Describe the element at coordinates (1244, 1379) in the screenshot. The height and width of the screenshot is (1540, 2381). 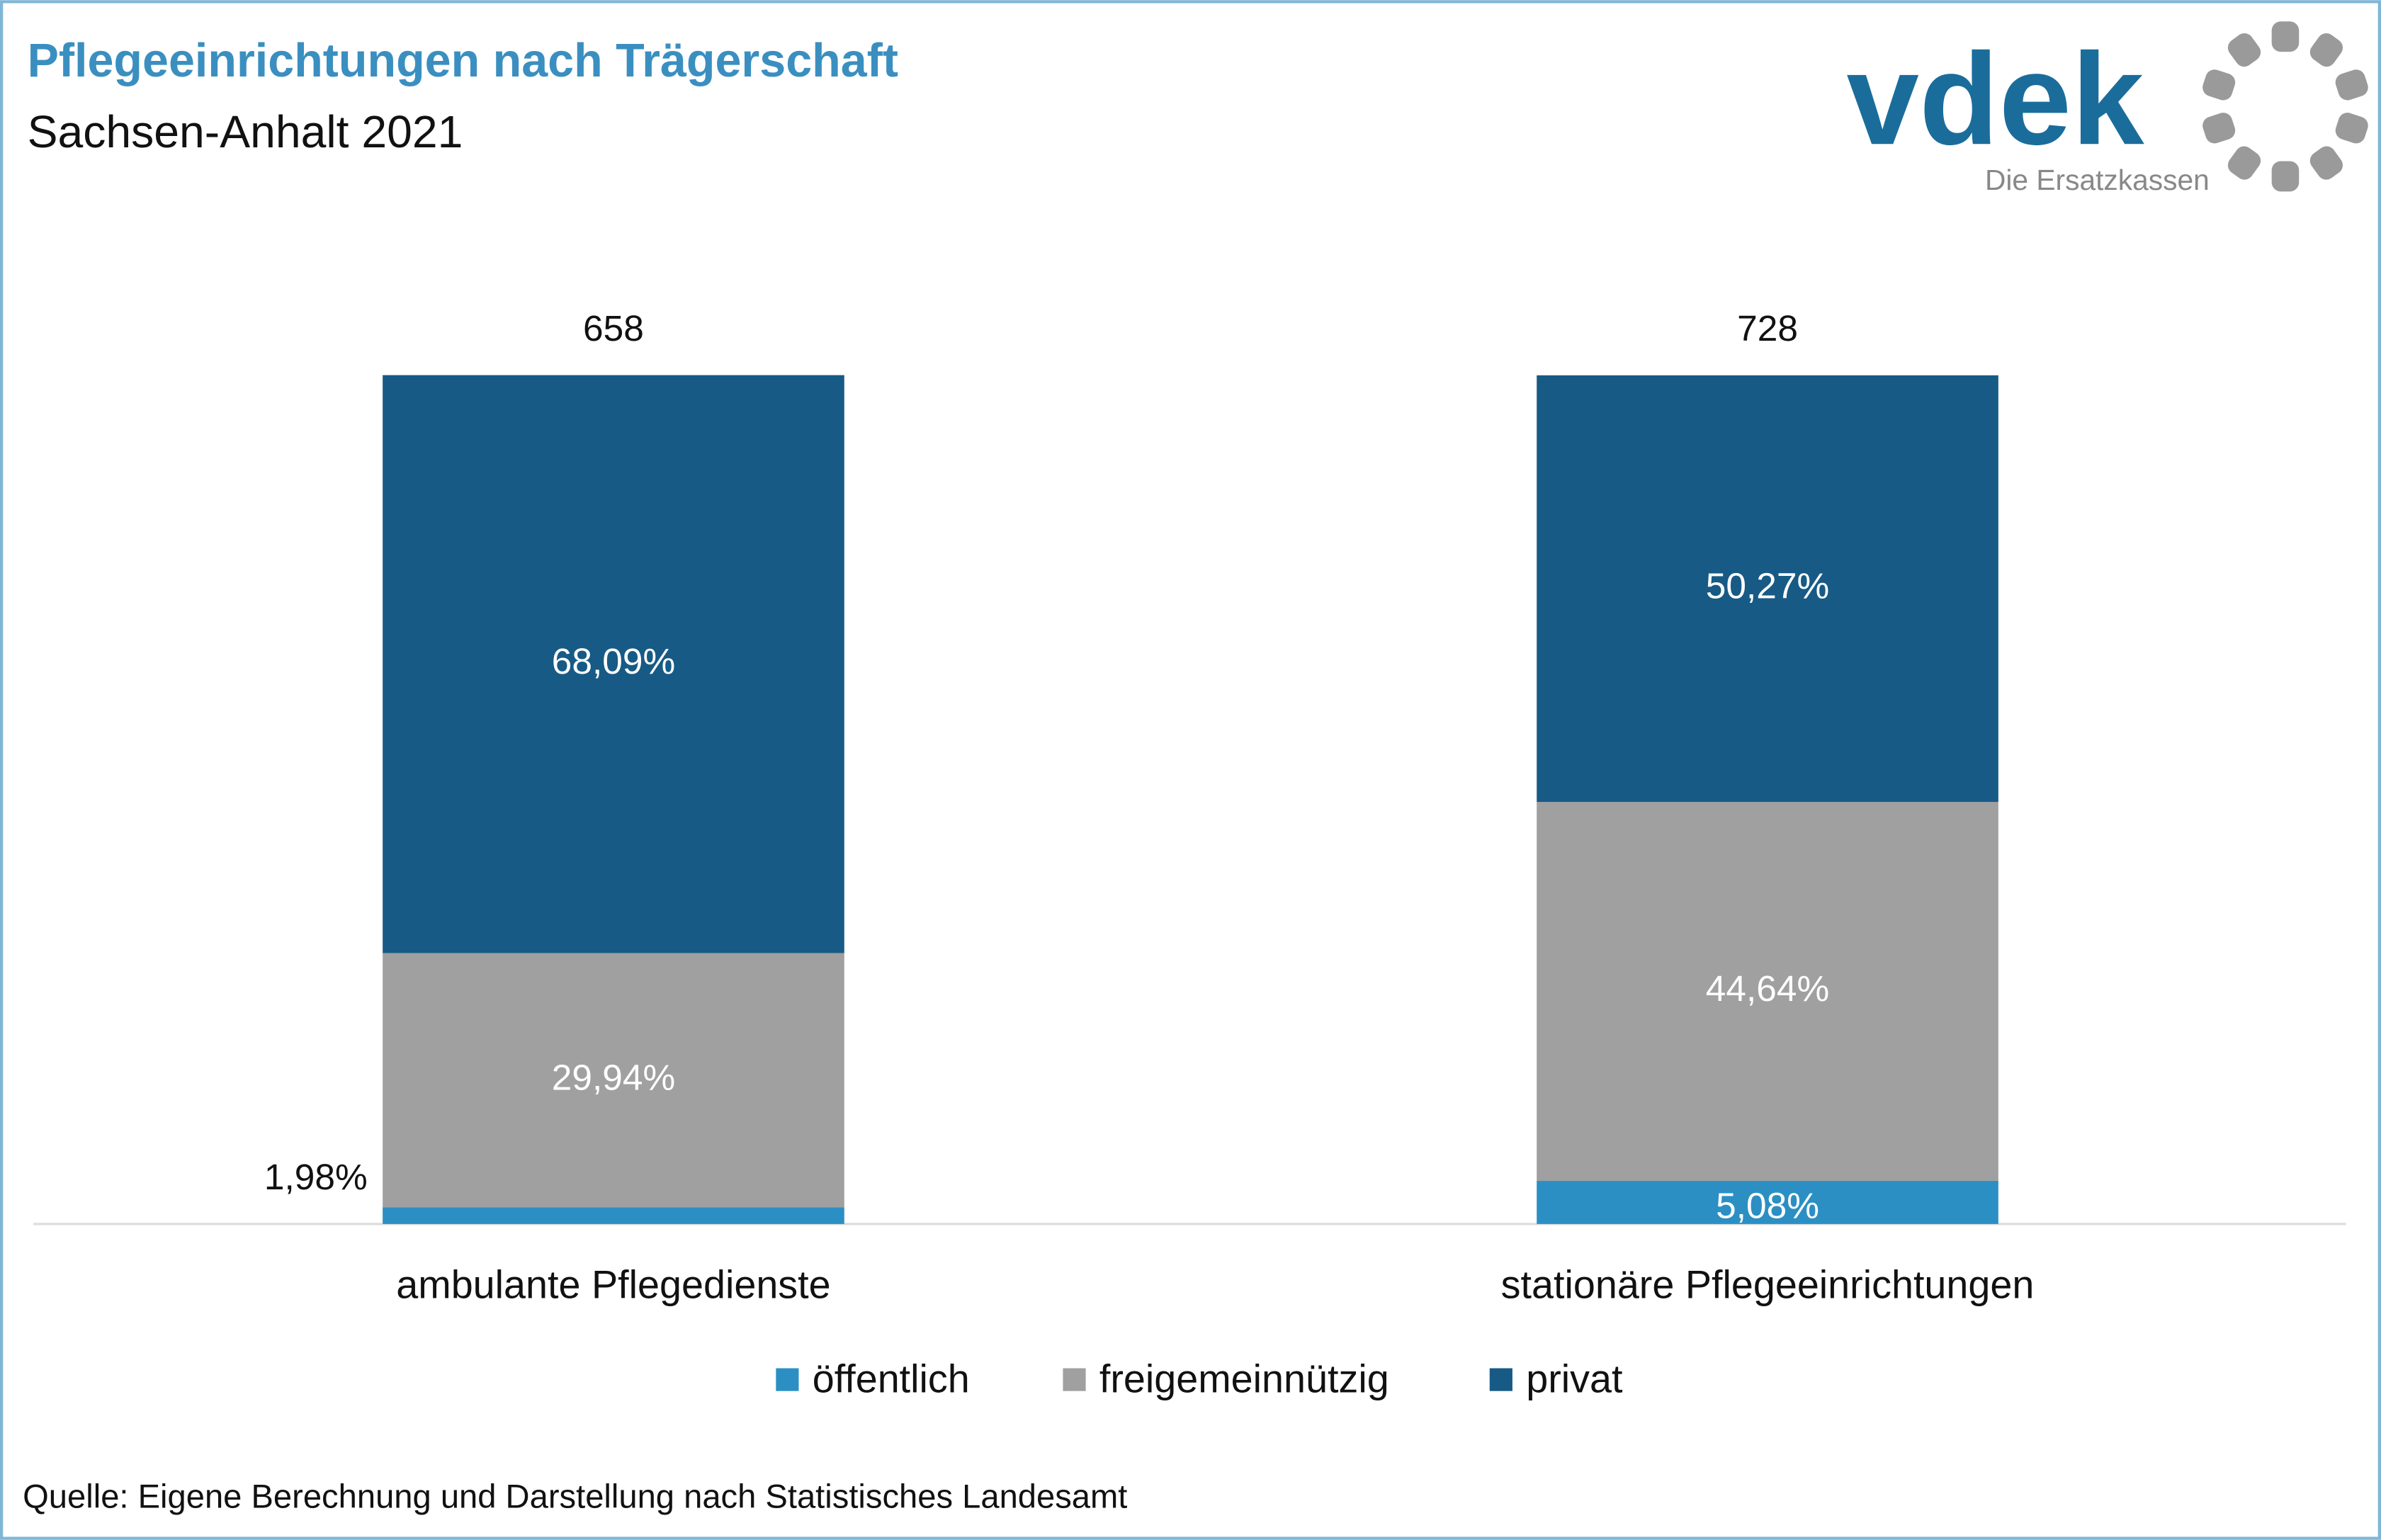
I see `legend-label: freigemeinnützig` at that location.